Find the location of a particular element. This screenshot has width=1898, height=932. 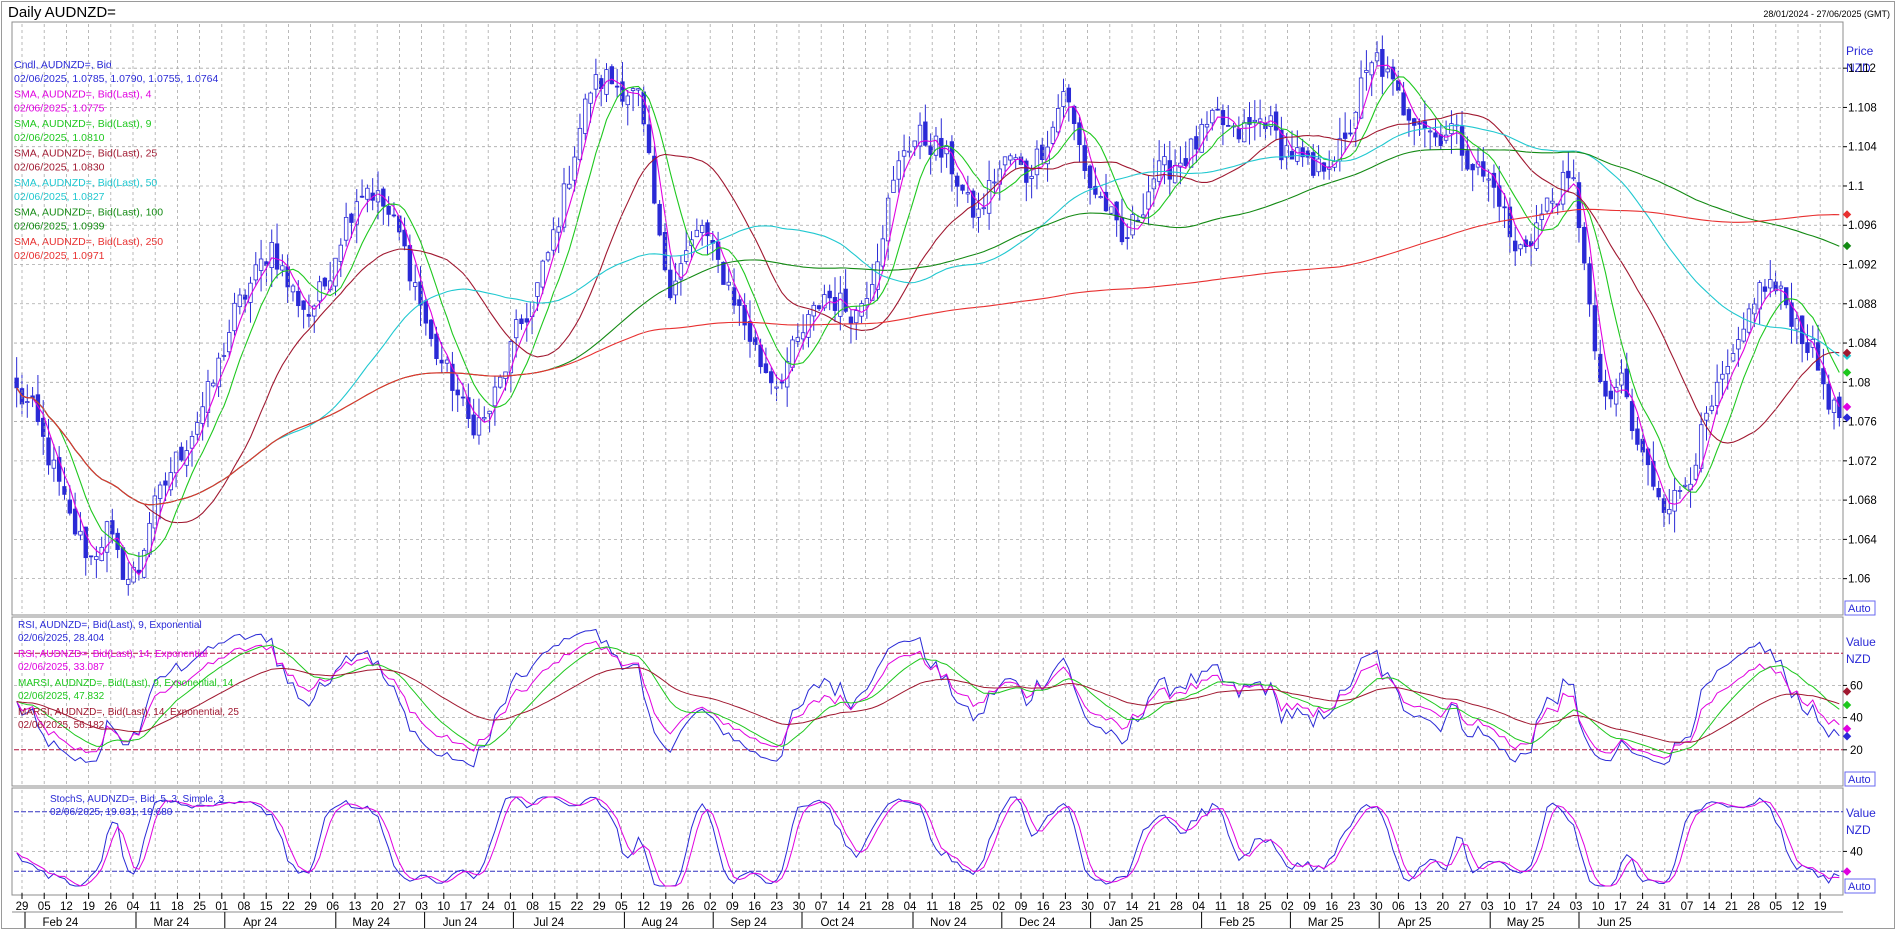

x-day-label: 12 is located at coordinates (66, 907).